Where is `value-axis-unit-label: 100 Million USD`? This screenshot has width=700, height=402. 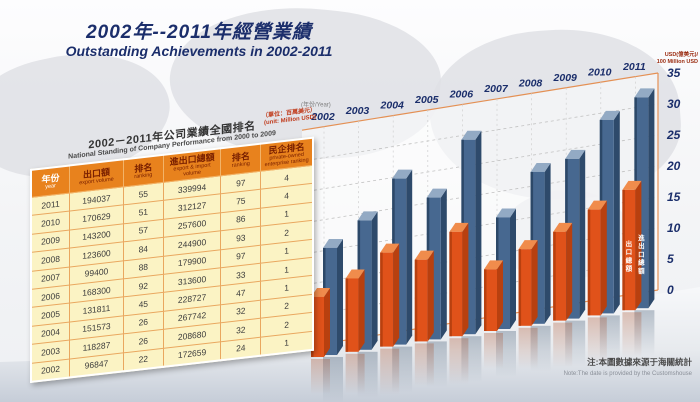
value-axis-unit-label: 100 Million USD is located at coordinates (677, 62).